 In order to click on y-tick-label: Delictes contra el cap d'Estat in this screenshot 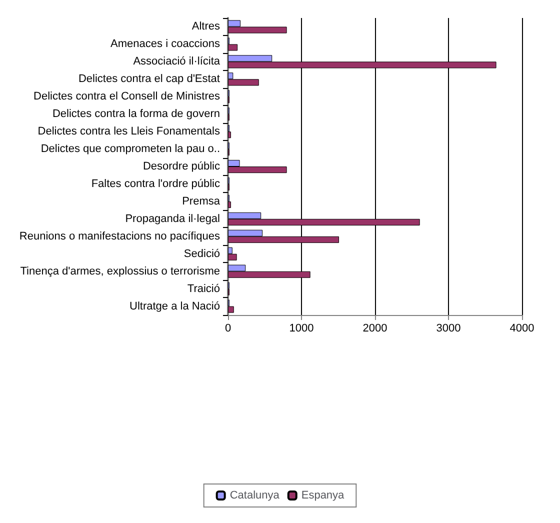, I will do `click(149, 79)`.